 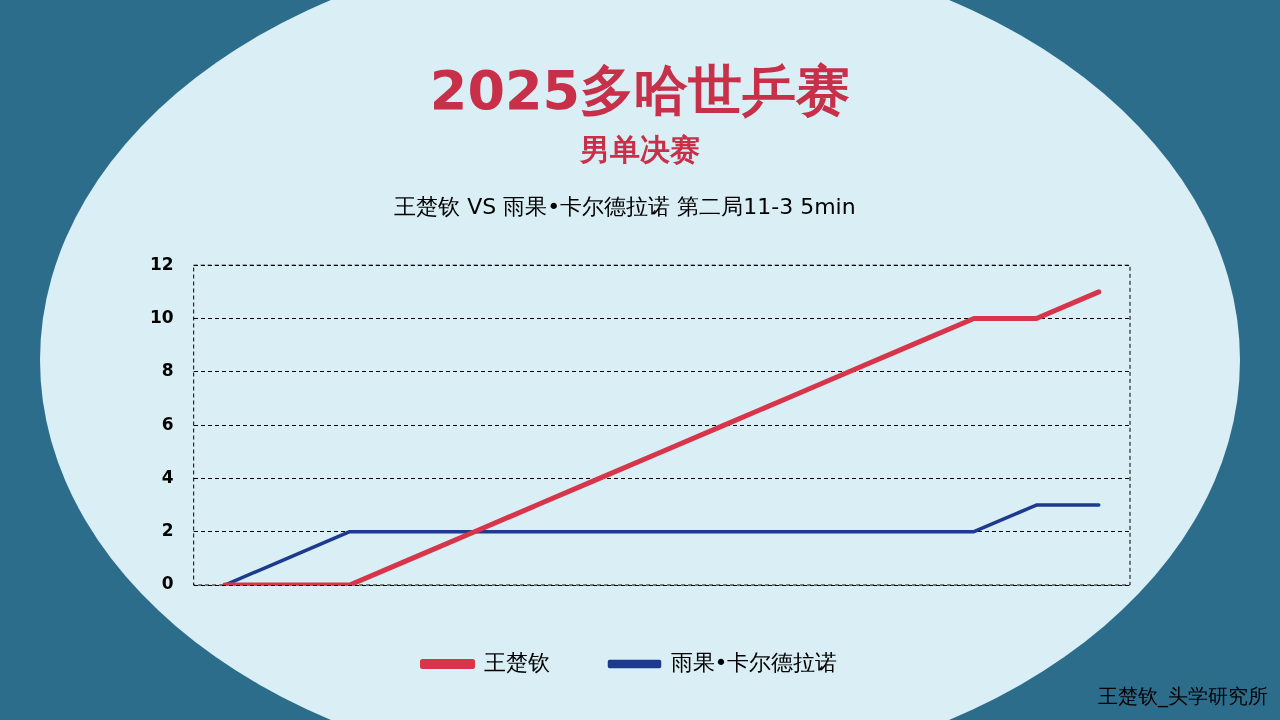 I want to click on chart-title: 2025多哈世乒赛, so click(x=640, y=91).